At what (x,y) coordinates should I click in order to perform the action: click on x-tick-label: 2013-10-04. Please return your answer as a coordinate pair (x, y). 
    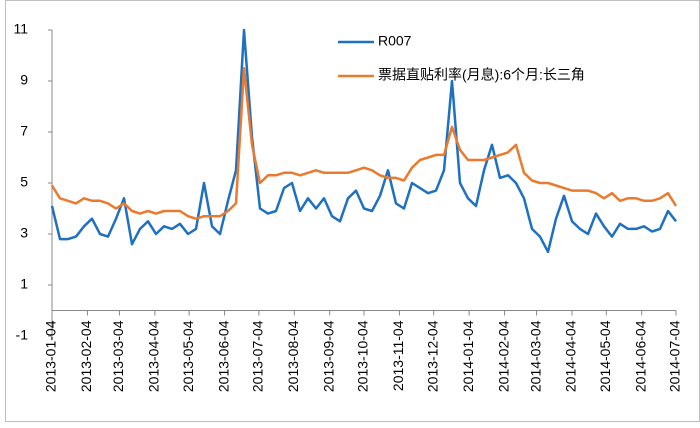
    Looking at the image, I should click on (363, 356).